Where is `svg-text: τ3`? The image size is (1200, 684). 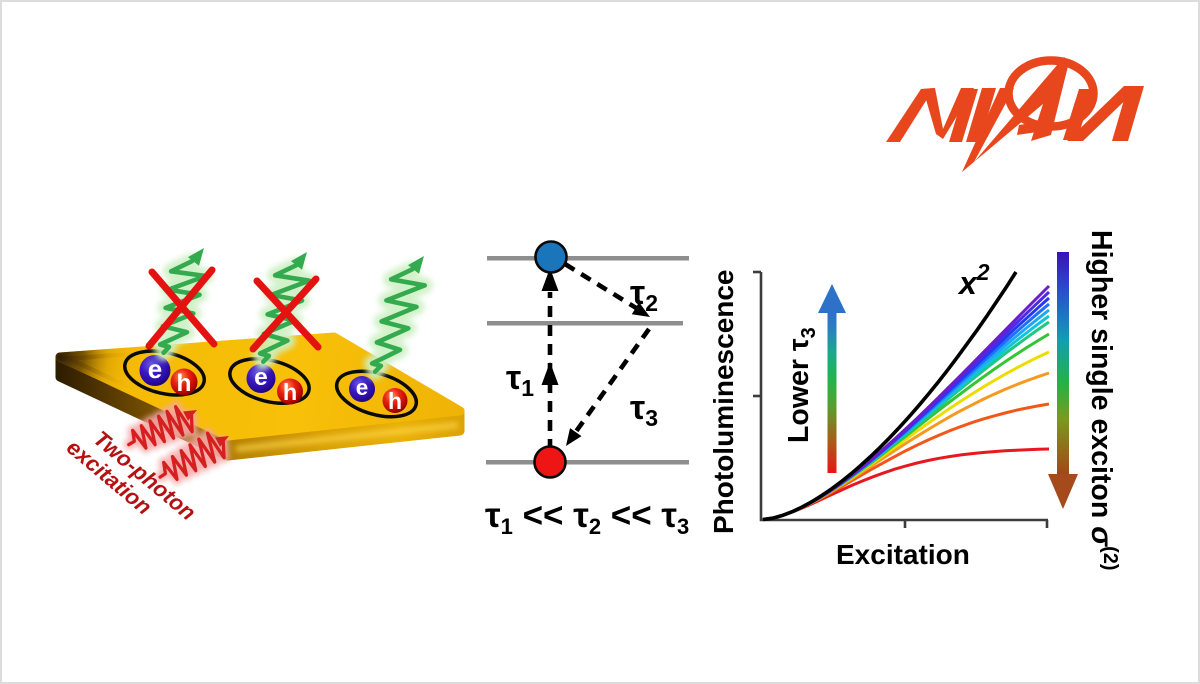
svg-text: τ3 is located at coordinates (644, 410).